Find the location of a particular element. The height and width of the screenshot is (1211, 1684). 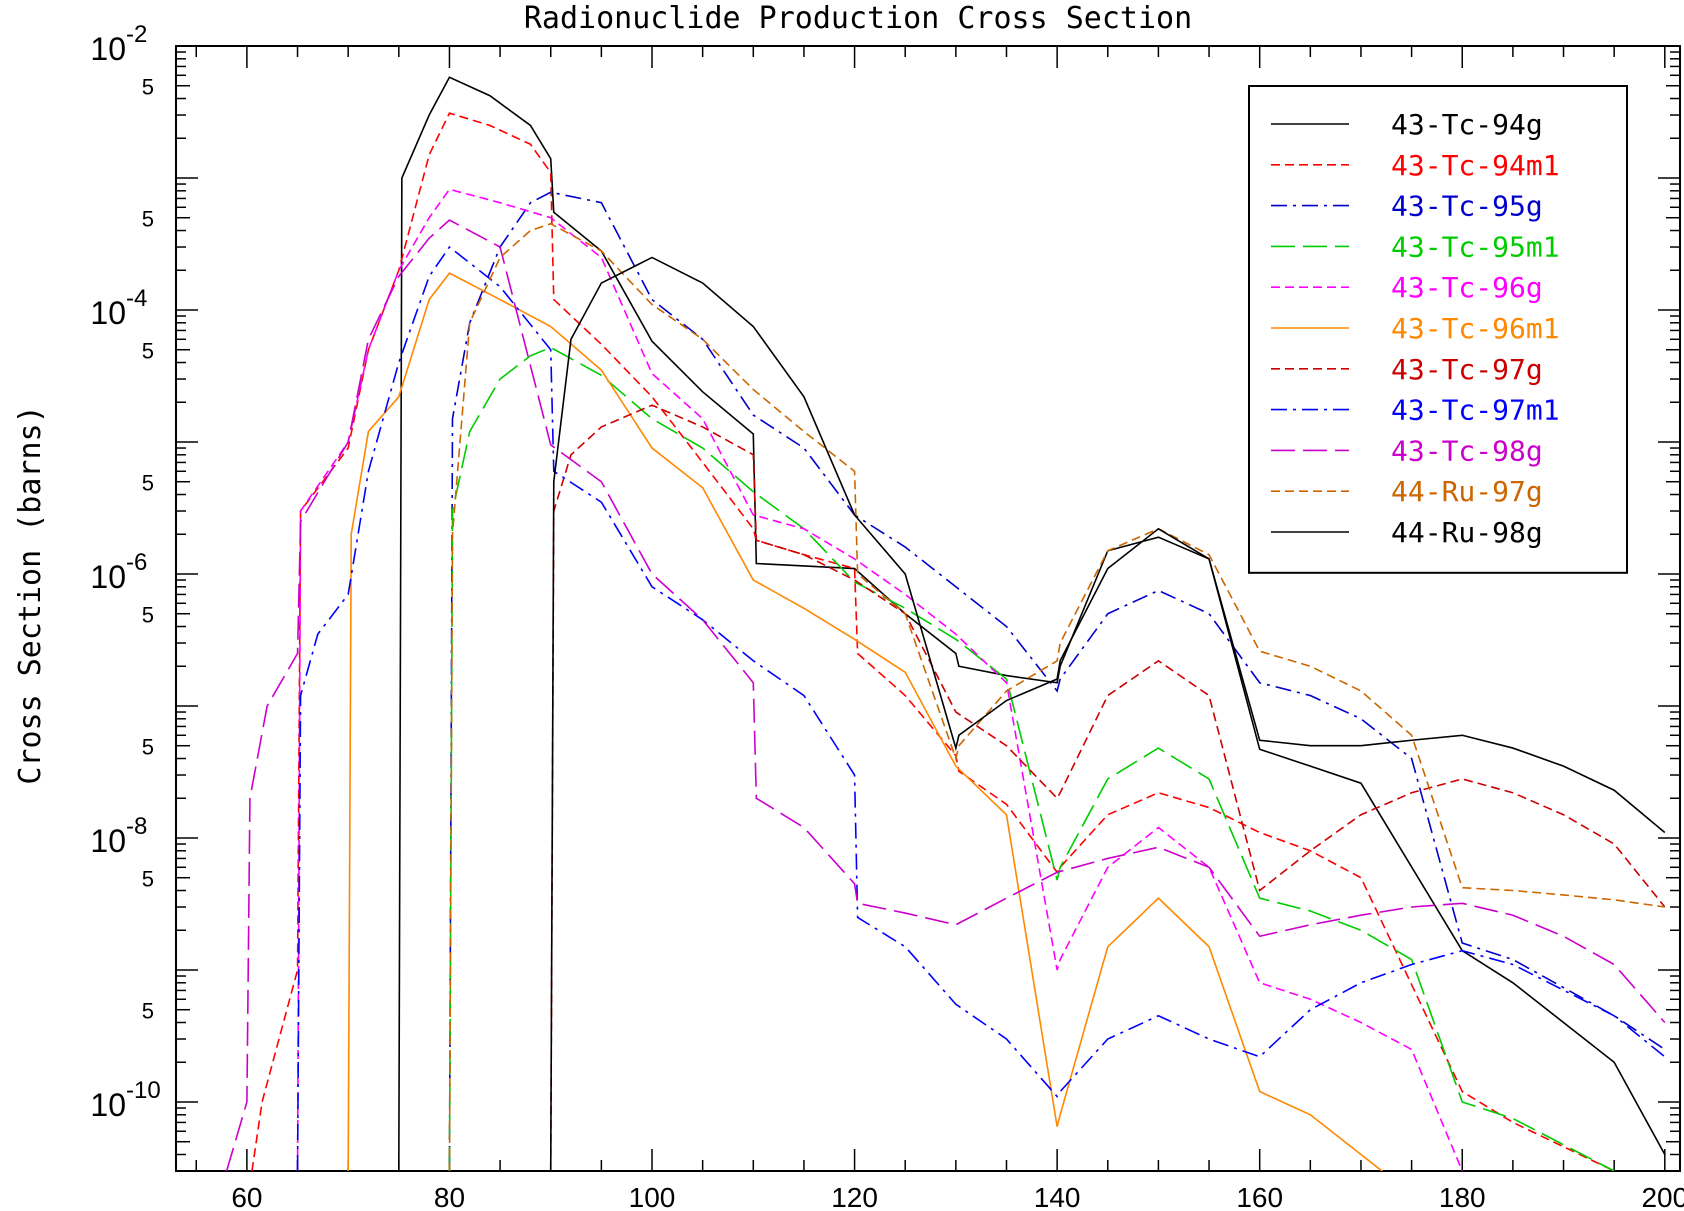

legend-label: 44-Ru-97g is located at coordinates (1467, 491).